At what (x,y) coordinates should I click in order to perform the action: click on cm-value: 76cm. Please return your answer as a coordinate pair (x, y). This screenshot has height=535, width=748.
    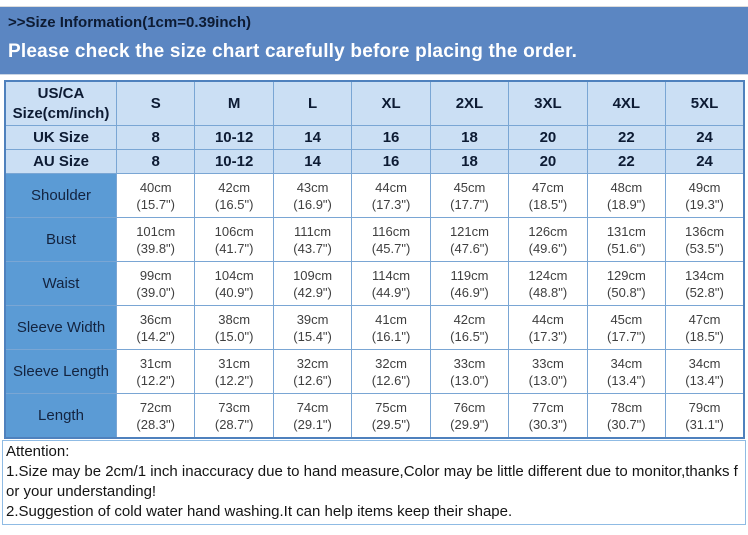
    Looking at the image, I should click on (469, 407).